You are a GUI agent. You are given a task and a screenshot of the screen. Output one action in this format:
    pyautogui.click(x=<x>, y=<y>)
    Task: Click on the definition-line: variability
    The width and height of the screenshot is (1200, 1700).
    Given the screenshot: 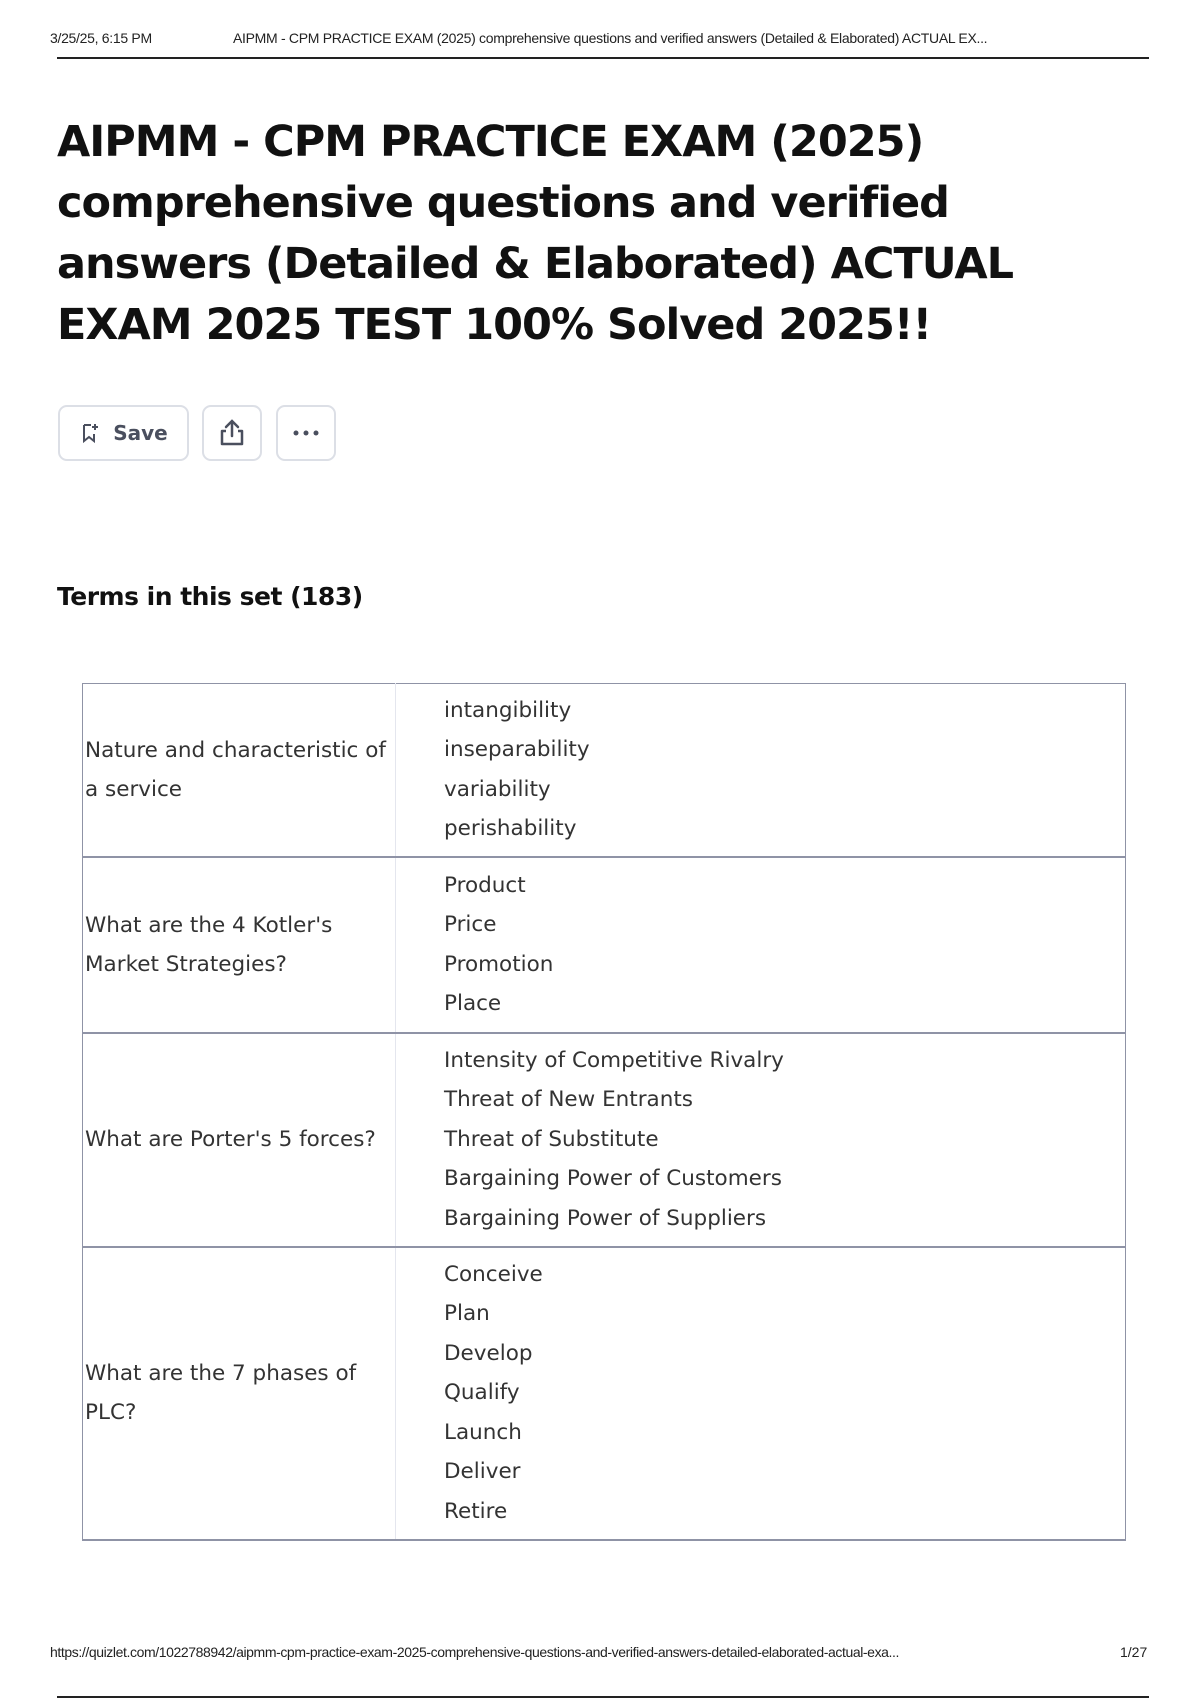 What is the action you would take?
    pyautogui.click(x=497, y=789)
    